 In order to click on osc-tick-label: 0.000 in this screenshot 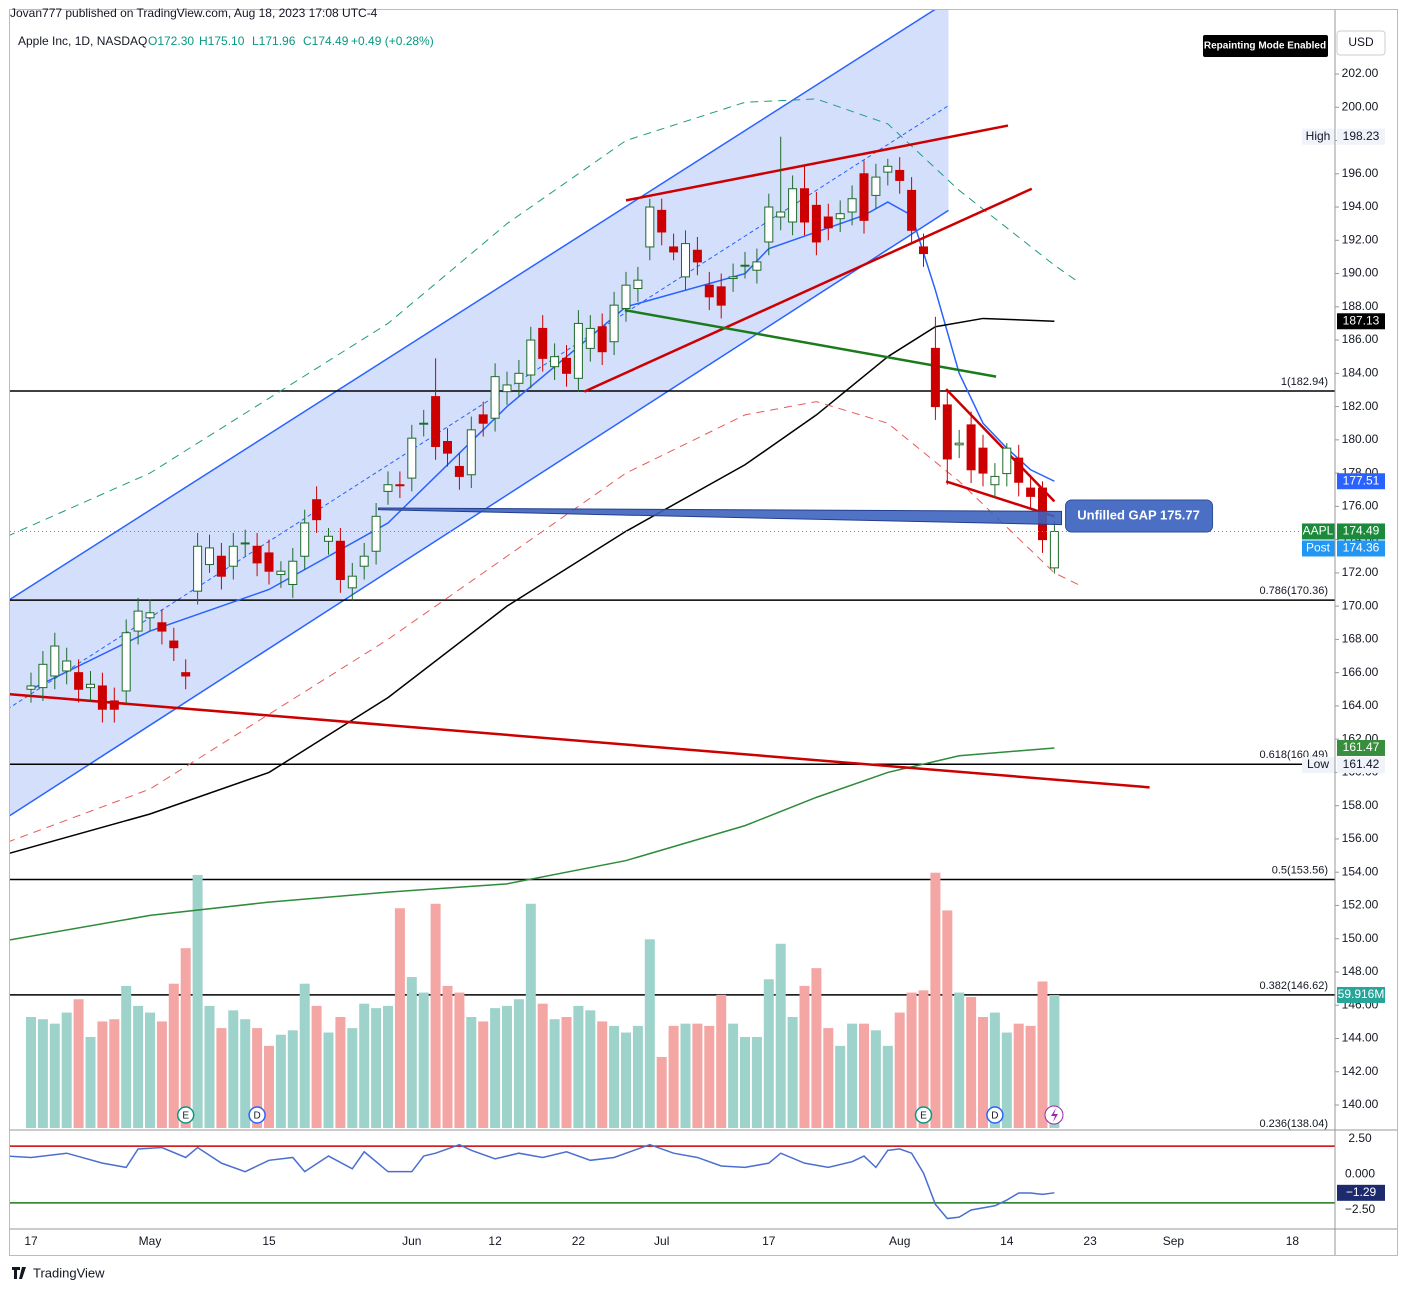, I will do `click(1360, 1174)`.